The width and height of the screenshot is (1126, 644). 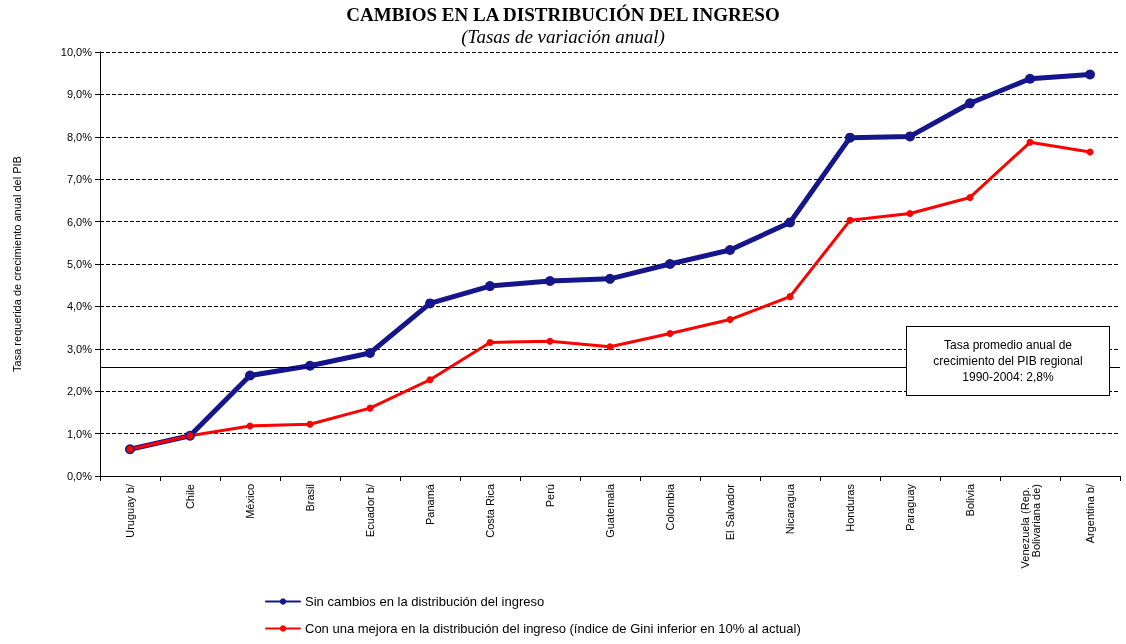 What do you see at coordinates (370, 510) in the screenshot?
I see `x-tick-label: Ecuador b/` at bounding box center [370, 510].